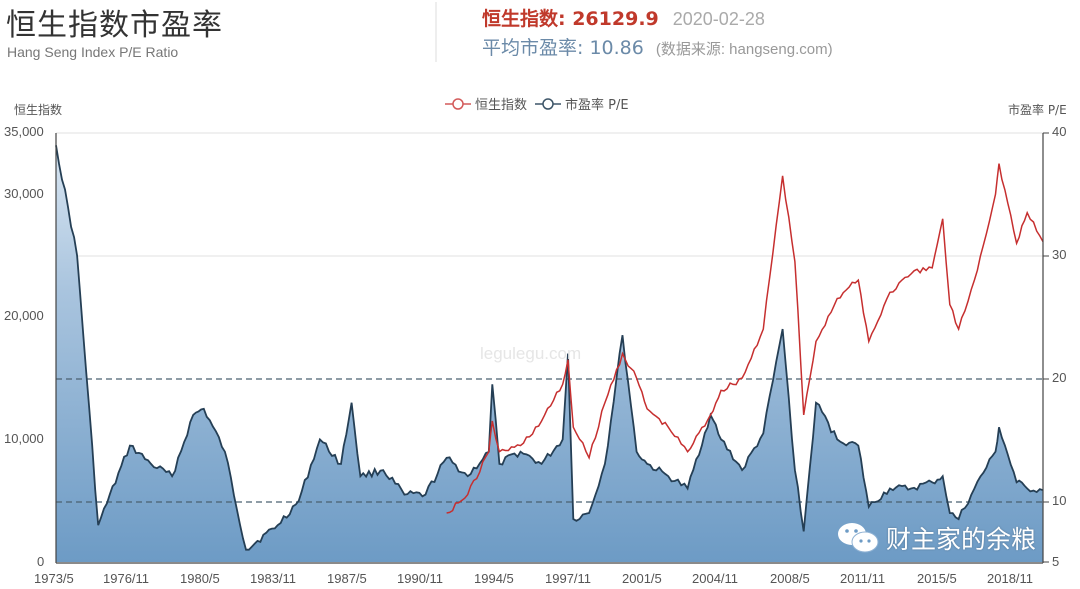  What do you see at coordinates (54, 578) in the screenshot?
I see `x-tick: 1973/5` at bounding box center [54, 578].